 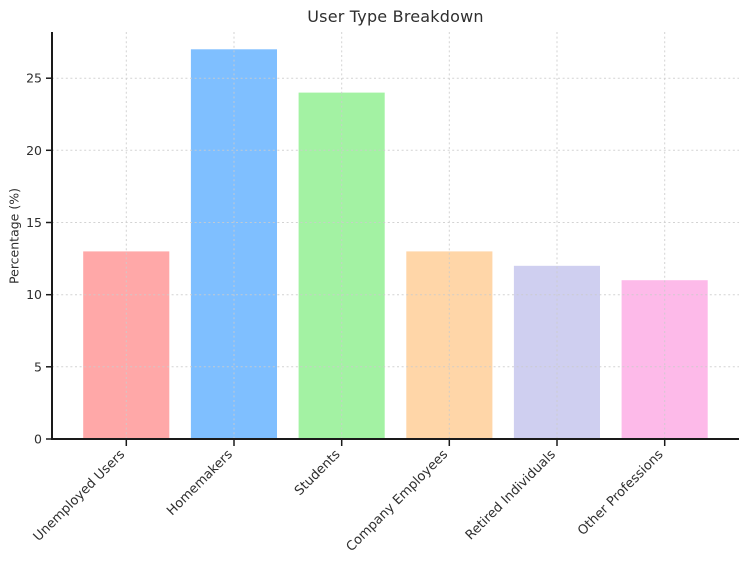 What do you see at coordinates (621, 493) in the screenshot?
I see `x-tick-label-other-professions: Other Professions` at bounding box center [621, 493].